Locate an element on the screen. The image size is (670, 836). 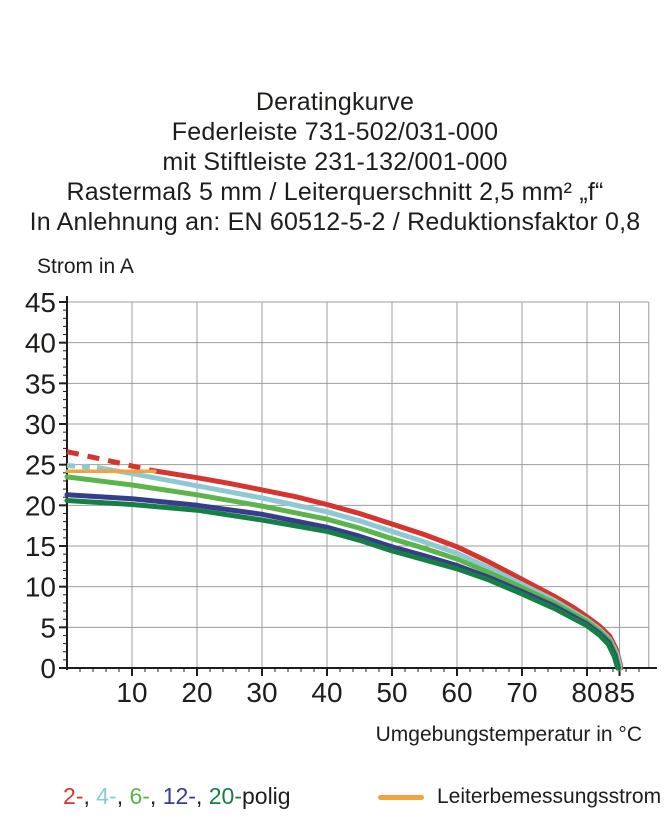
y-tick-label: 5 is located at coordinates (48, 627).